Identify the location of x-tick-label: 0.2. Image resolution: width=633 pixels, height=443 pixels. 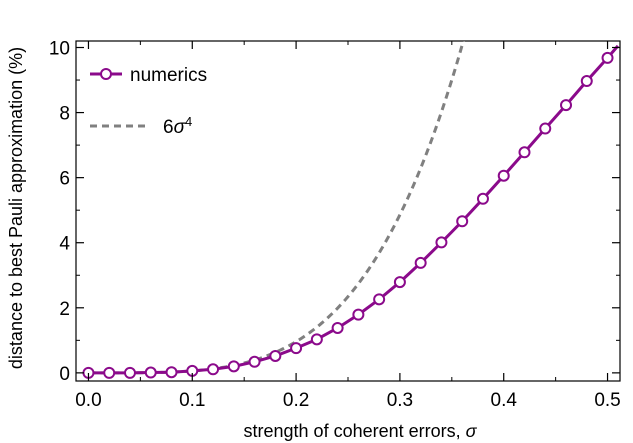
(296, 400).